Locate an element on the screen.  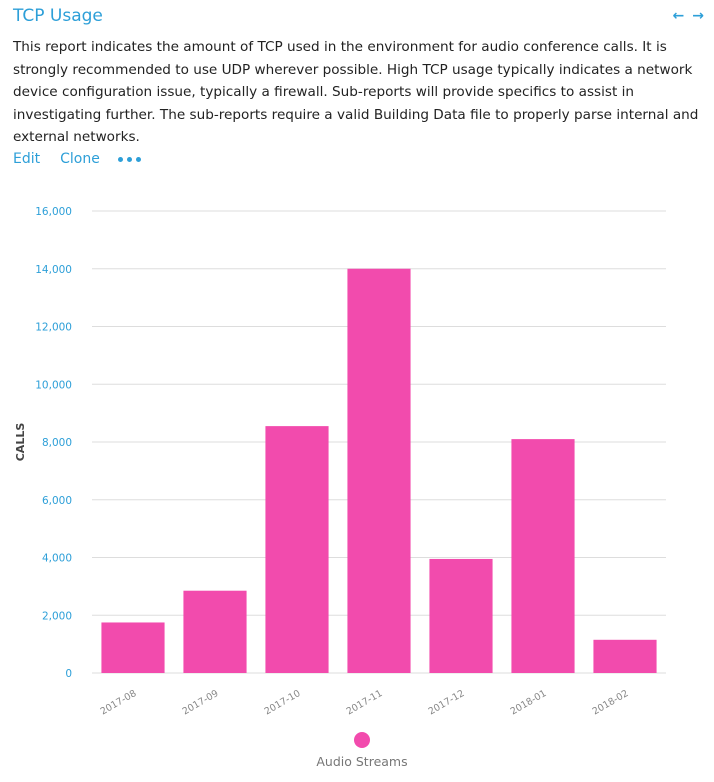
y-tick-label: 14,000 is located at coordinates (53, 270).